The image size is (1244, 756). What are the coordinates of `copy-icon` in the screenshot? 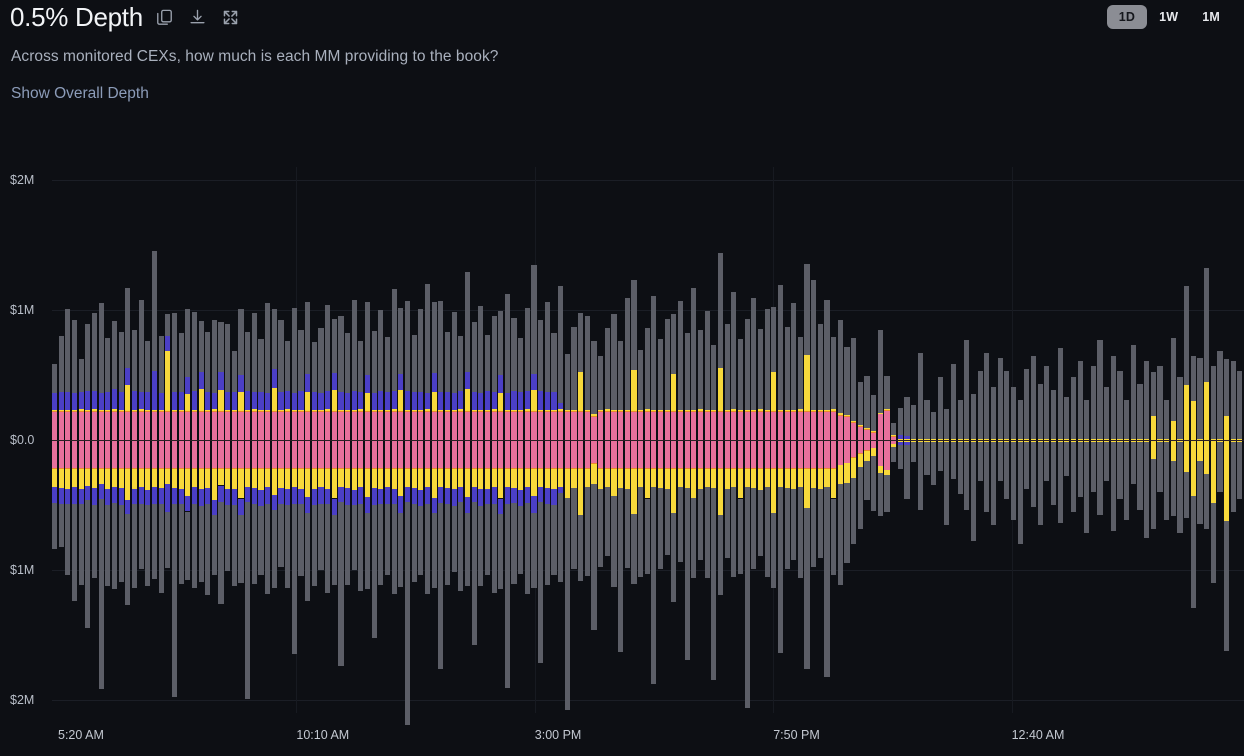 It's located at (165, 18).